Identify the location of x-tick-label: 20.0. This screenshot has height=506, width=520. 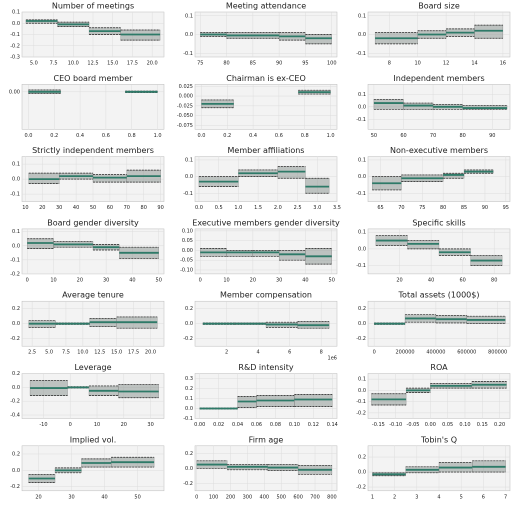
(152, 64).